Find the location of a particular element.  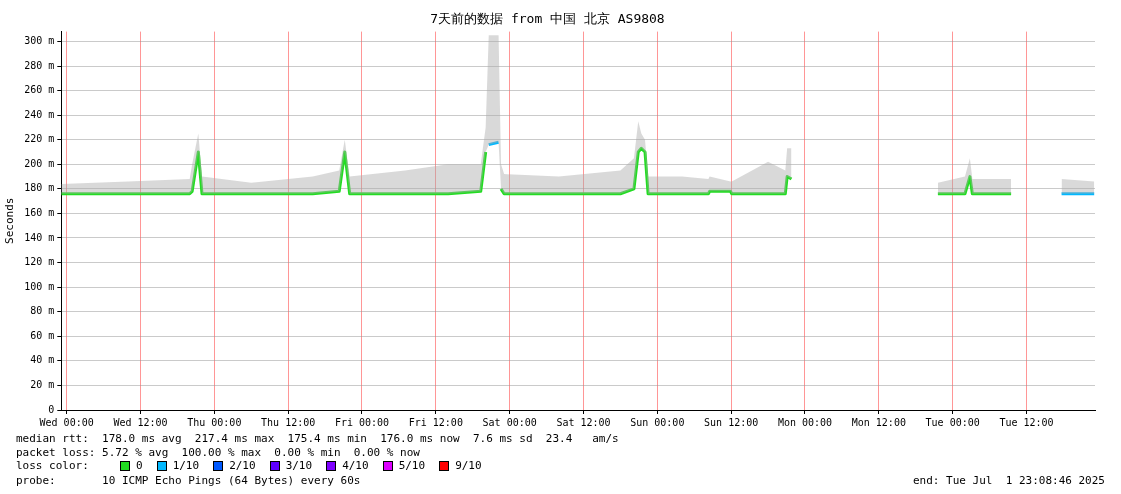

text: end: Tue Jul 1 23:08:46 2025 is located at coordinates (1008, 480).